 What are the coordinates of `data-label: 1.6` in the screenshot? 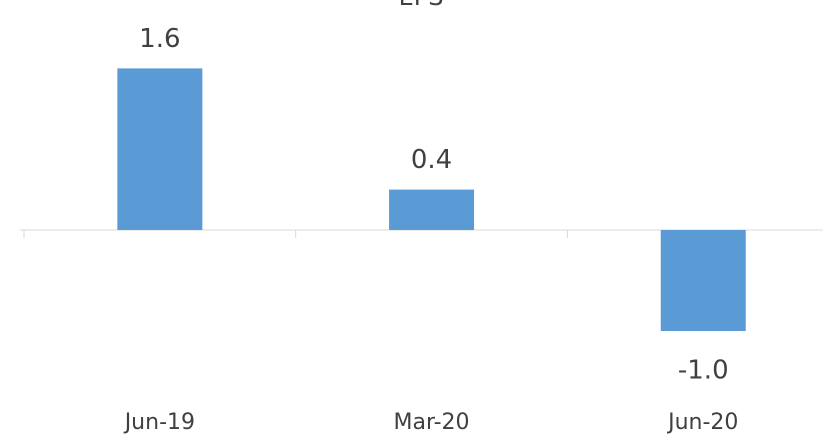 It's located at (159, 39).